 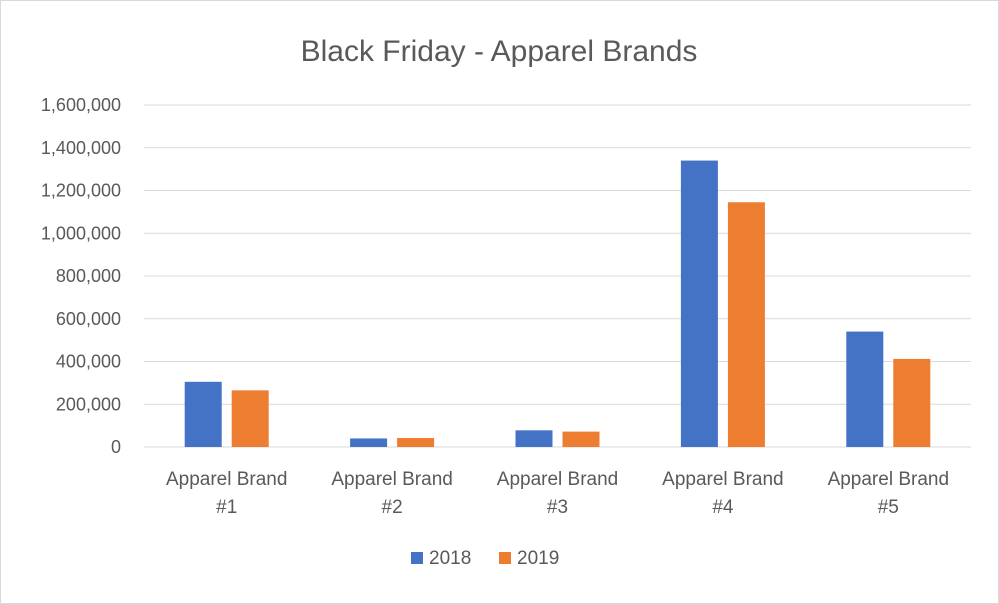 I want to click on legend: 2018 2019, so click(x=485, y=558).